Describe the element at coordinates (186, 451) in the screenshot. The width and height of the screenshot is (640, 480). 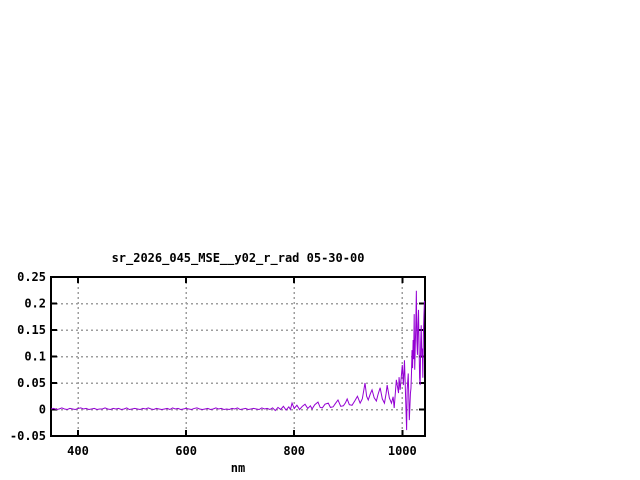
I see `x-tick-label: 600` at that location.